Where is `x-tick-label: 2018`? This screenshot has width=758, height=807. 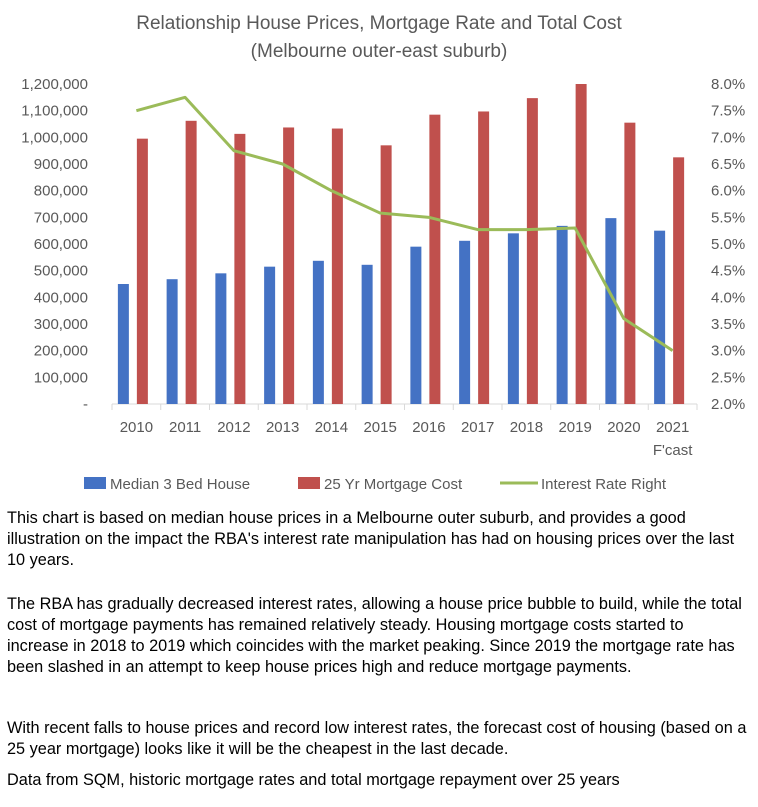
x-tick-label: 2018 is located at coordinates (526, 427).